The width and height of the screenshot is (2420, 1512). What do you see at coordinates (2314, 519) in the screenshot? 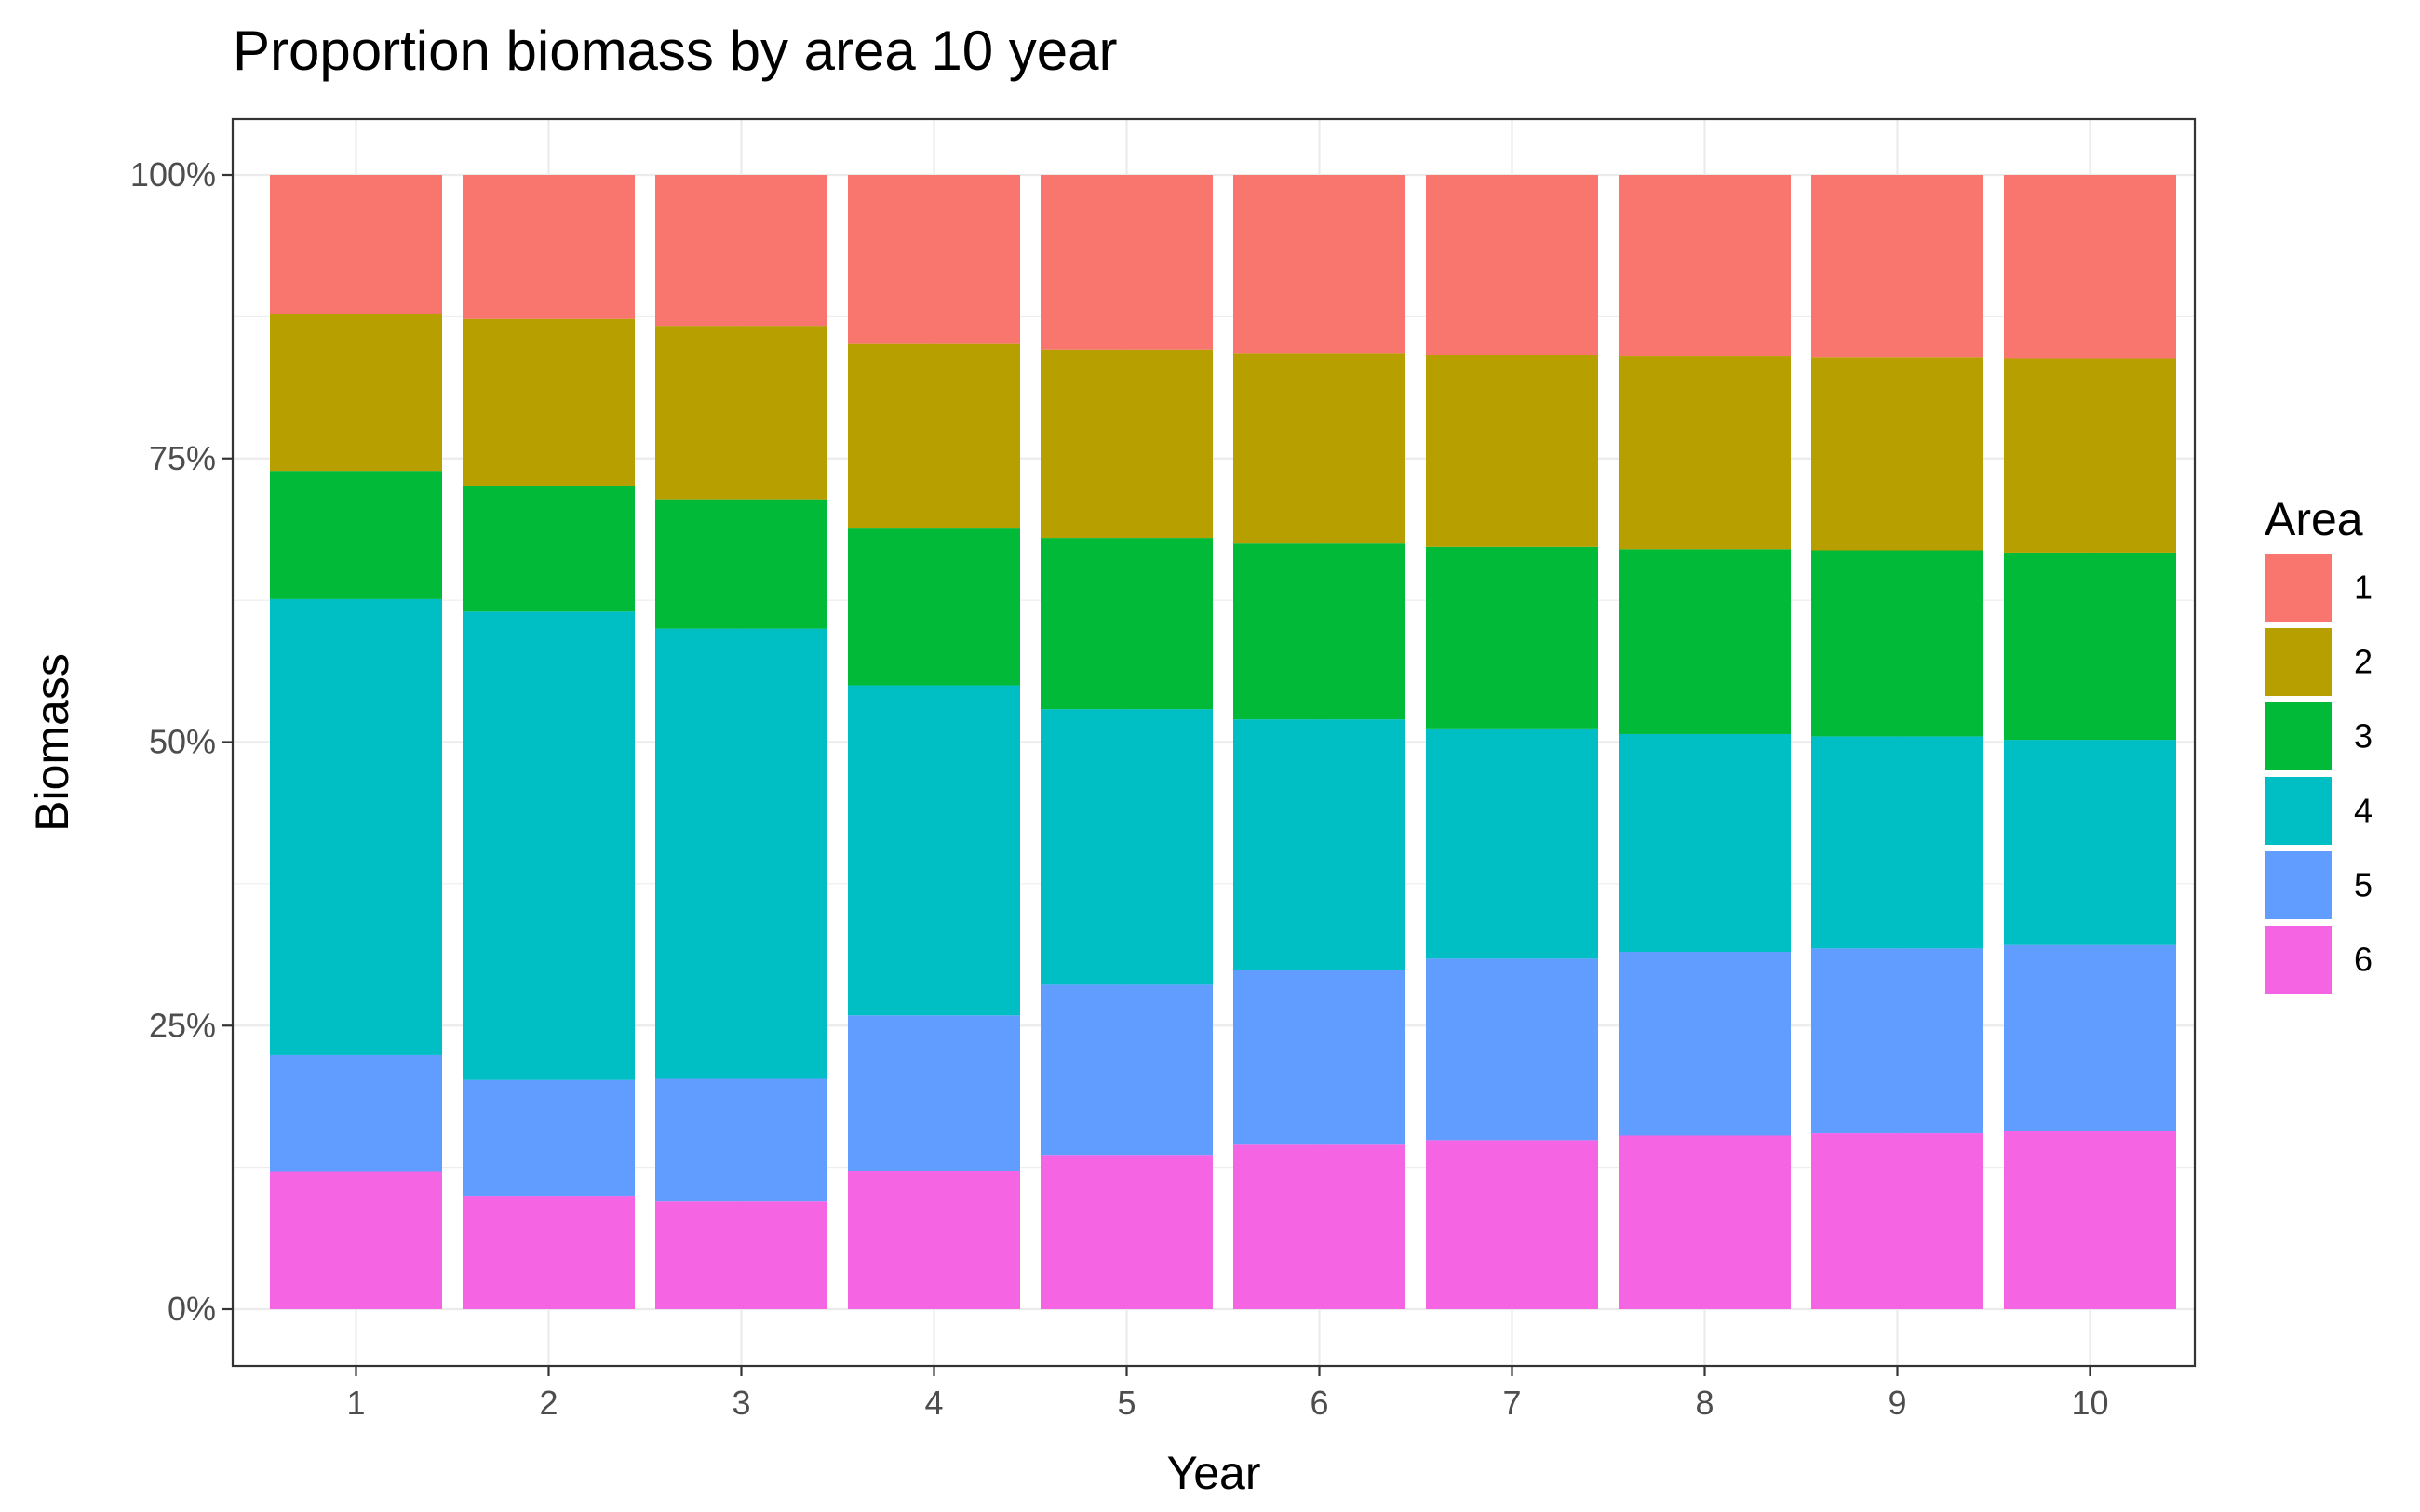
I see `legend-title: Area` at bounding box center [2314, 519].